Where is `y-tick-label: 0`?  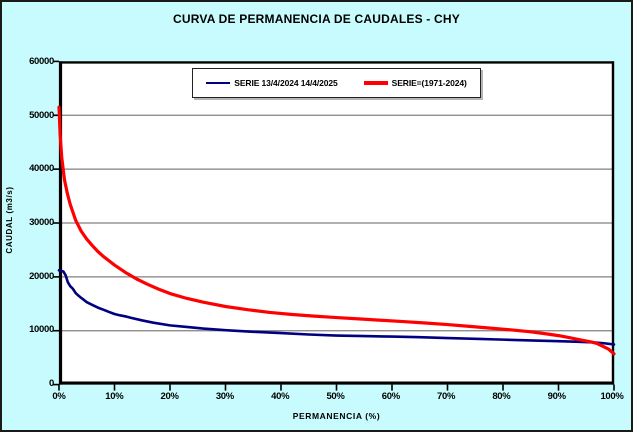
y-tick-label: 0 is located at coordinates (51, 383).